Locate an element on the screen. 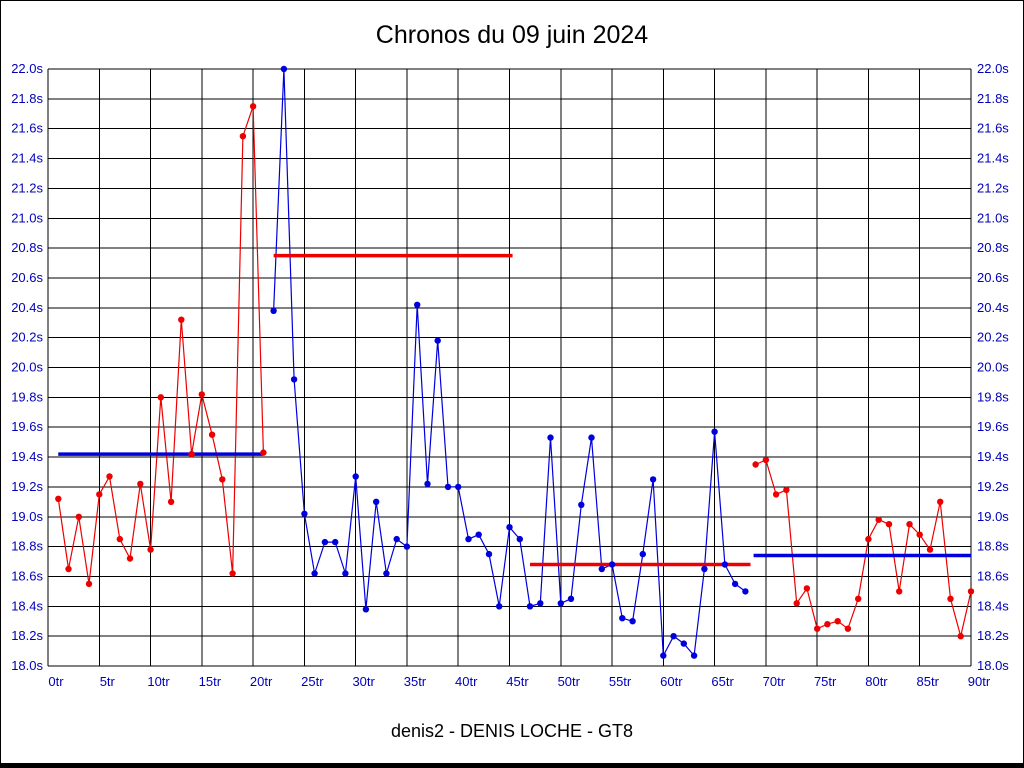 The width and height of the screenshot is (1024, 768). y-tick-label-left: 18.6s is located at coordinates (27, 575).